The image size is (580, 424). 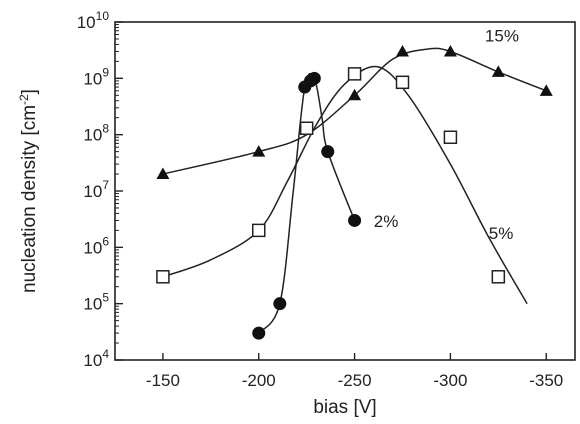 I want to click on series-label: 2%, so click(x=386, y=221).